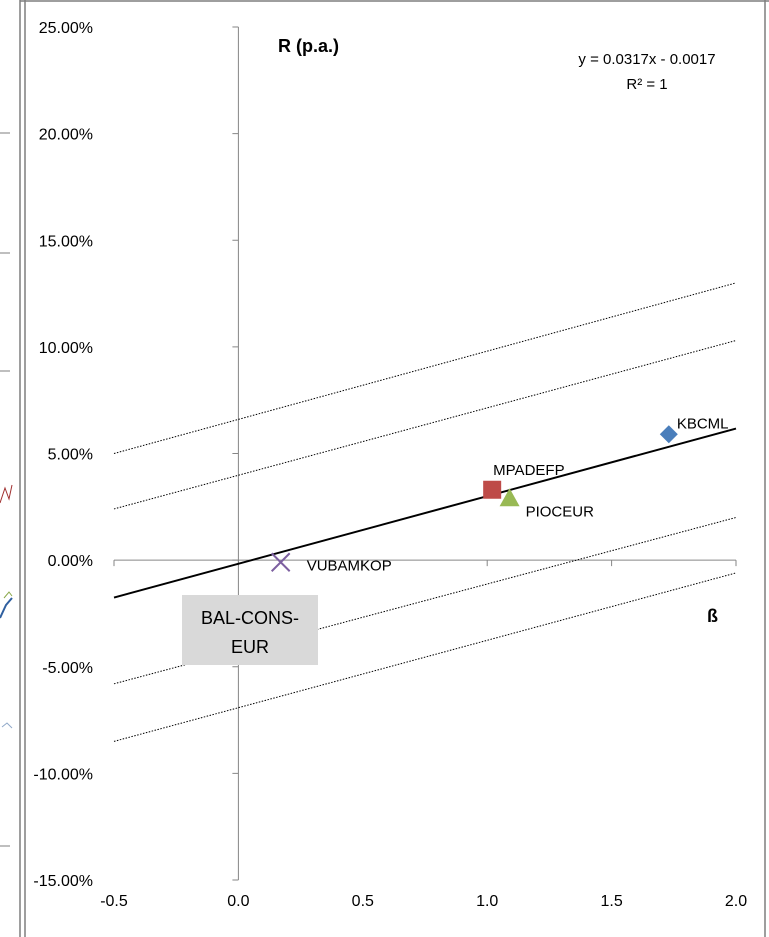 This screenshot has width=769, height=937. I want to click on y-tick-label: 5.00%, so click(70, 455).